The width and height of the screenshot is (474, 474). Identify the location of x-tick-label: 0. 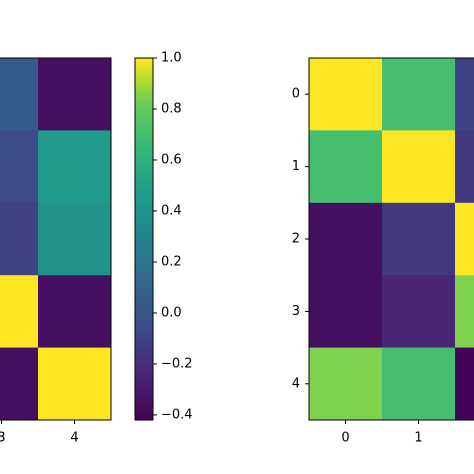
(345, 438).